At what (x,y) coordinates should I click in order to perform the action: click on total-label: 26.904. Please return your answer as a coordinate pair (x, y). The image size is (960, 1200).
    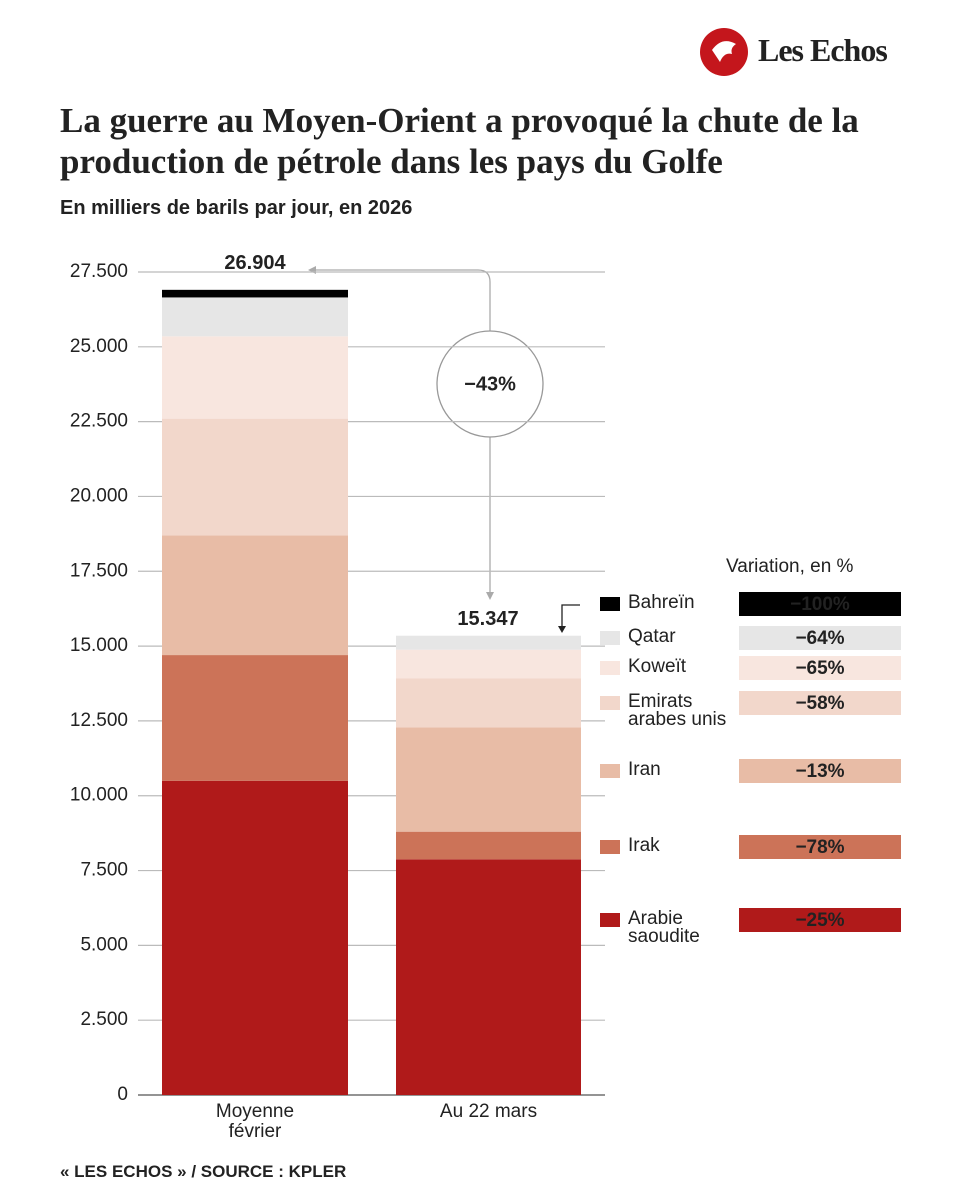
    Looking at the image, I should click on (255, 263).